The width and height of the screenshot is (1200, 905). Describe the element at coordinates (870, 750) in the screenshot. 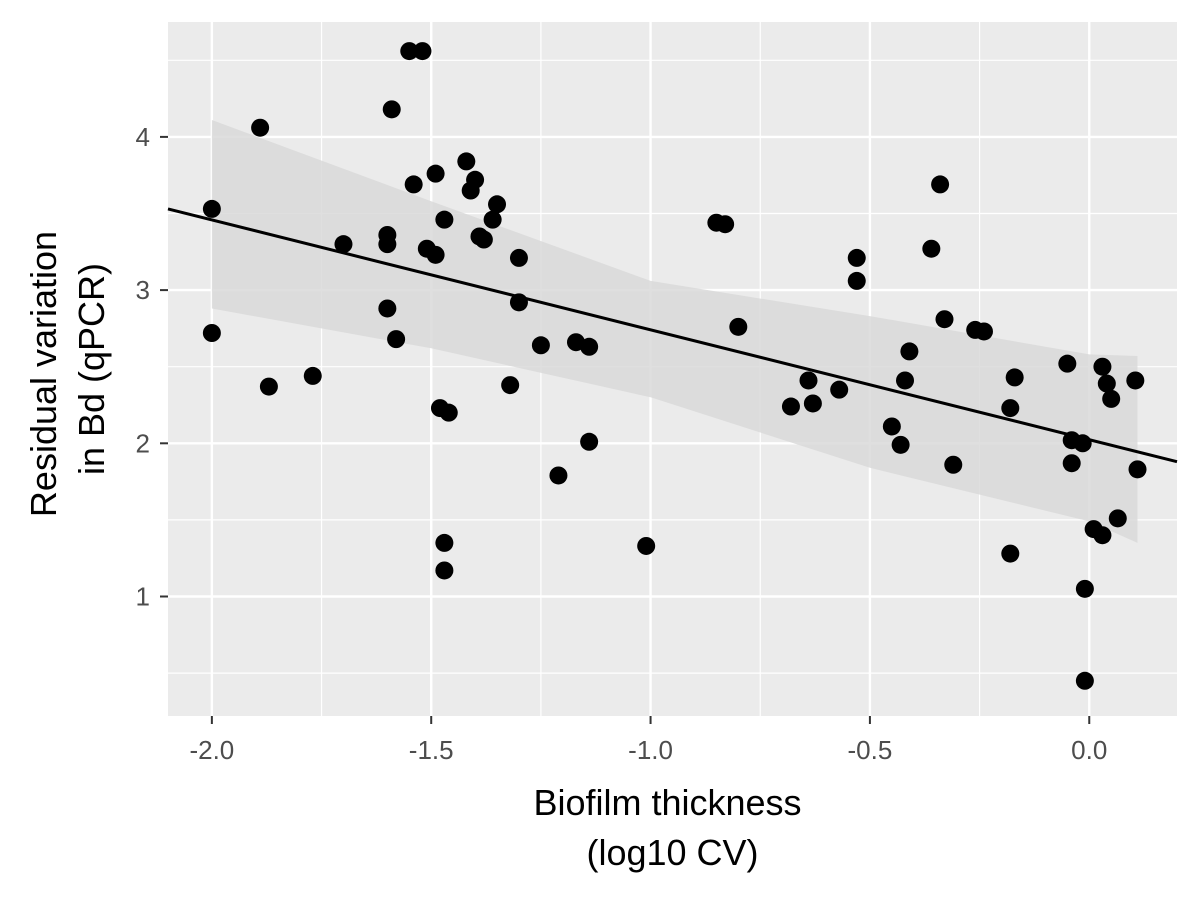

I see `x-tick-label: -0.5` at that location.